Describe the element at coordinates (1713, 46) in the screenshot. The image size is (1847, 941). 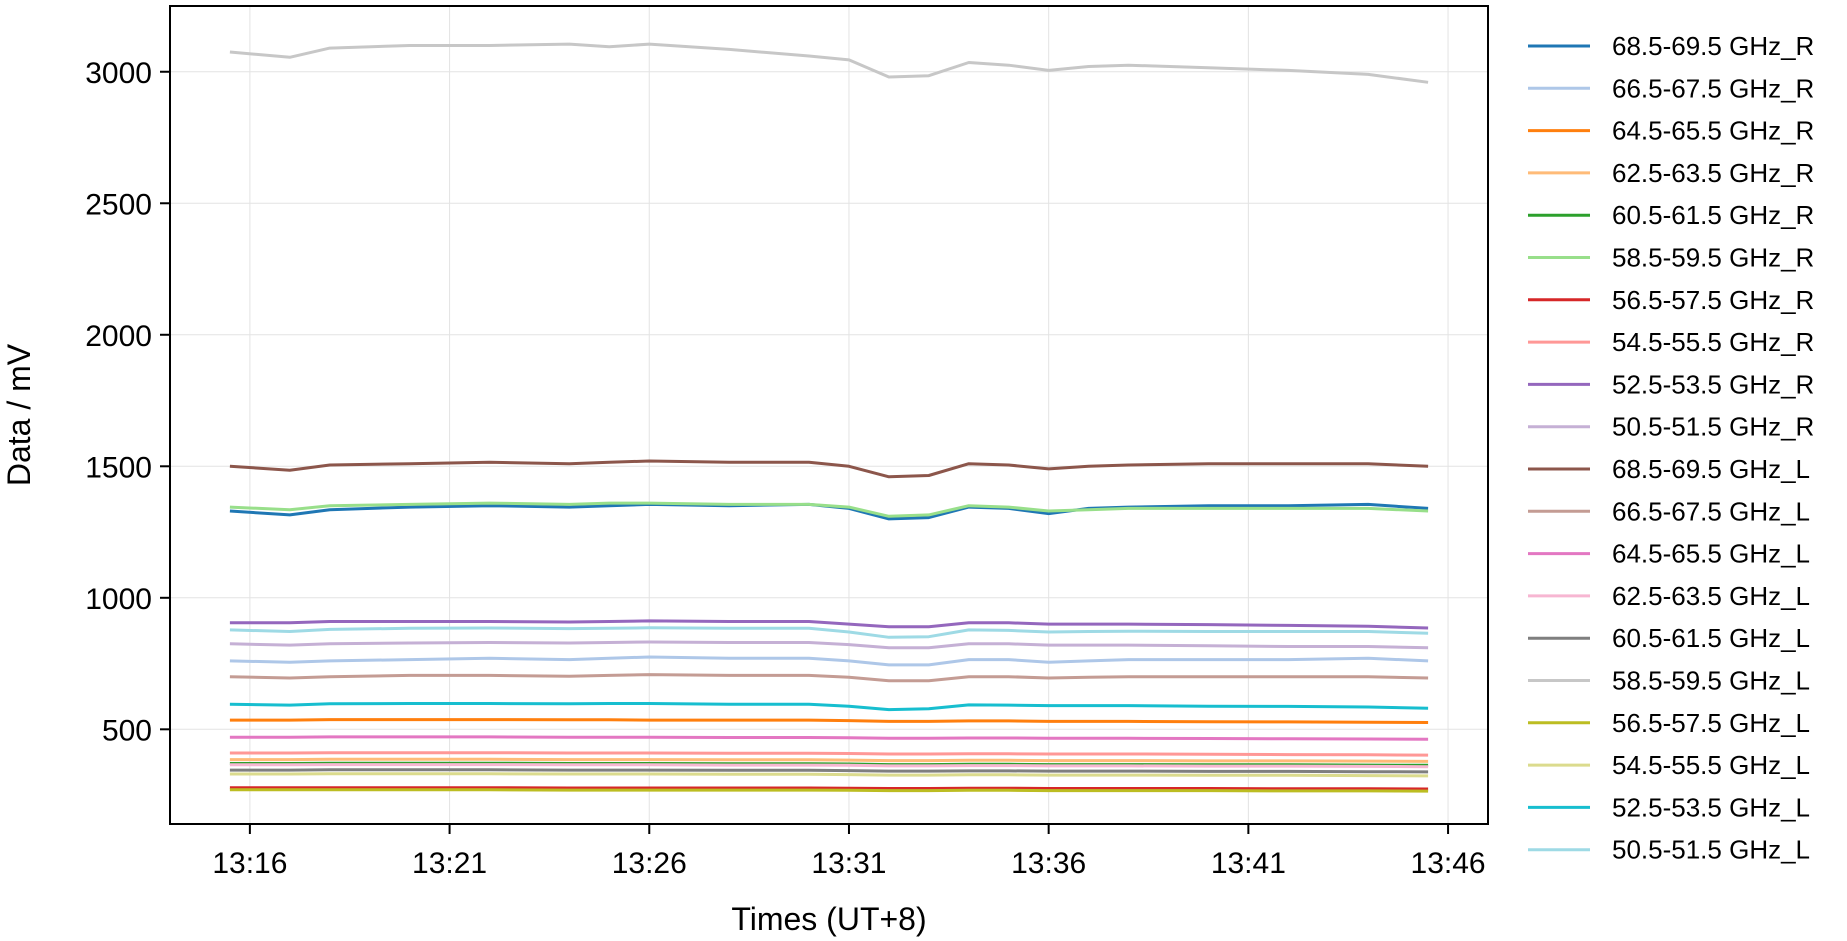
I see `legend-label: 68.5-69.5 GHz_R` at that location.